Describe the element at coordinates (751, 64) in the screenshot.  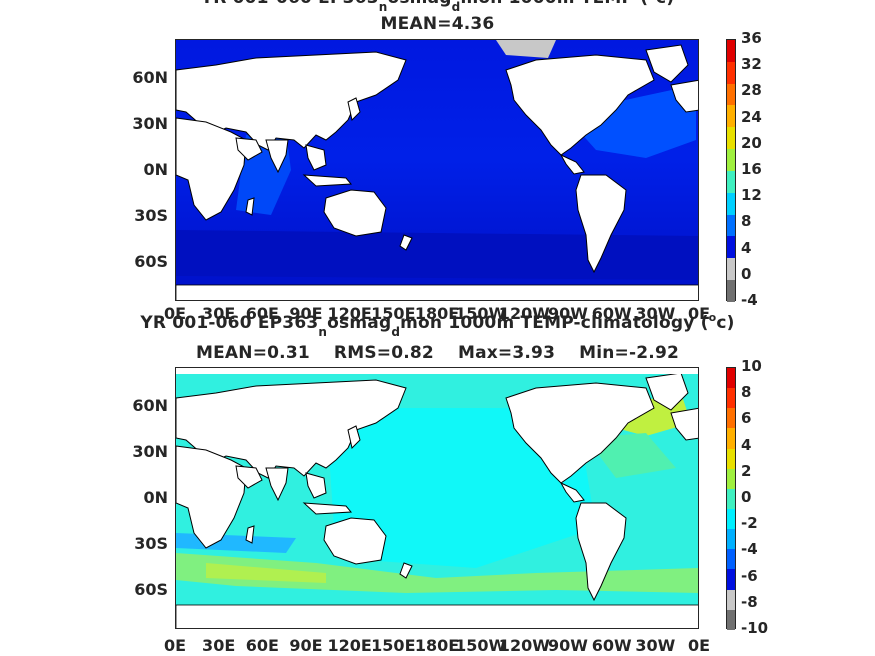
I see `colorbar-tick-label: 32` at that location.